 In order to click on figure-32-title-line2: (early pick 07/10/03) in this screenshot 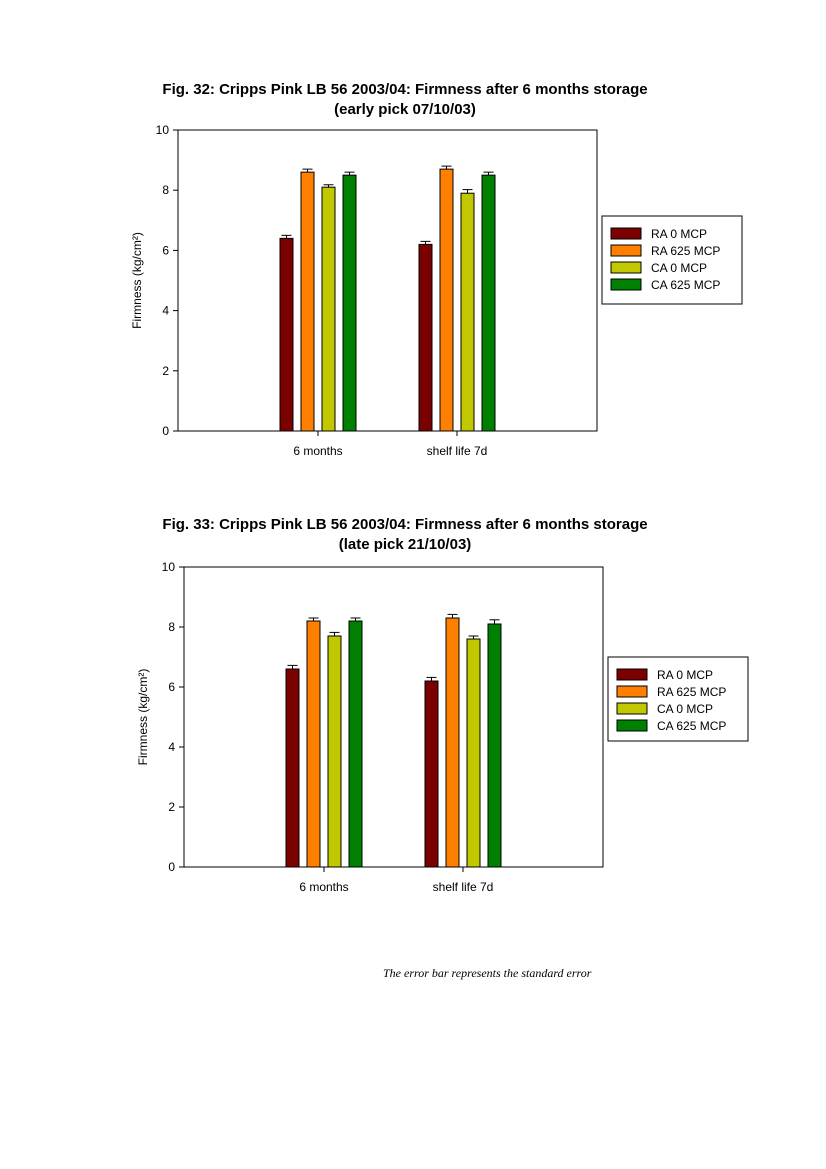, I will do `click(405, 109)`.